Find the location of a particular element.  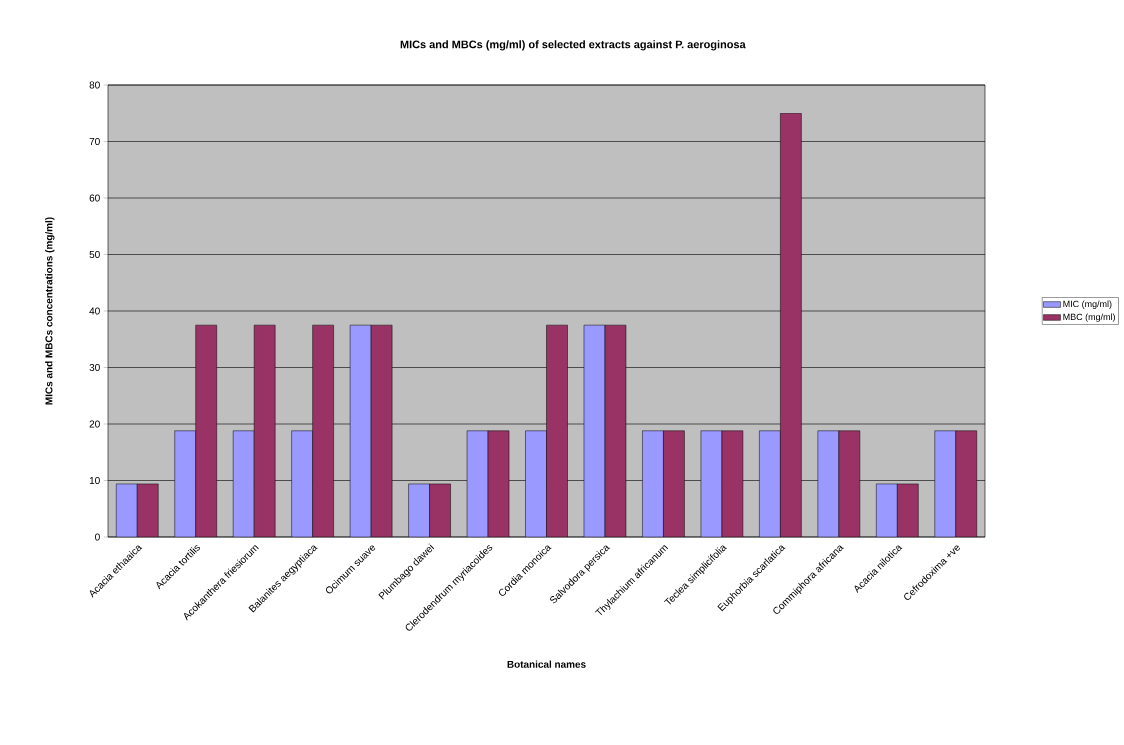

legend-label: MBC (mg/ml) is located at coordinates (1089, 317).